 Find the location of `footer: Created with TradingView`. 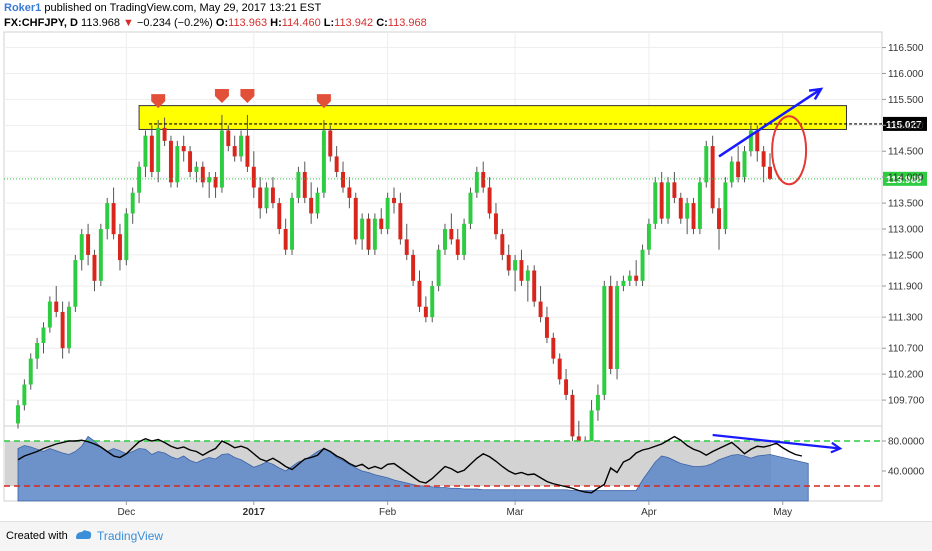

footer: Created with TradingView is located at coordinates (466, 536).